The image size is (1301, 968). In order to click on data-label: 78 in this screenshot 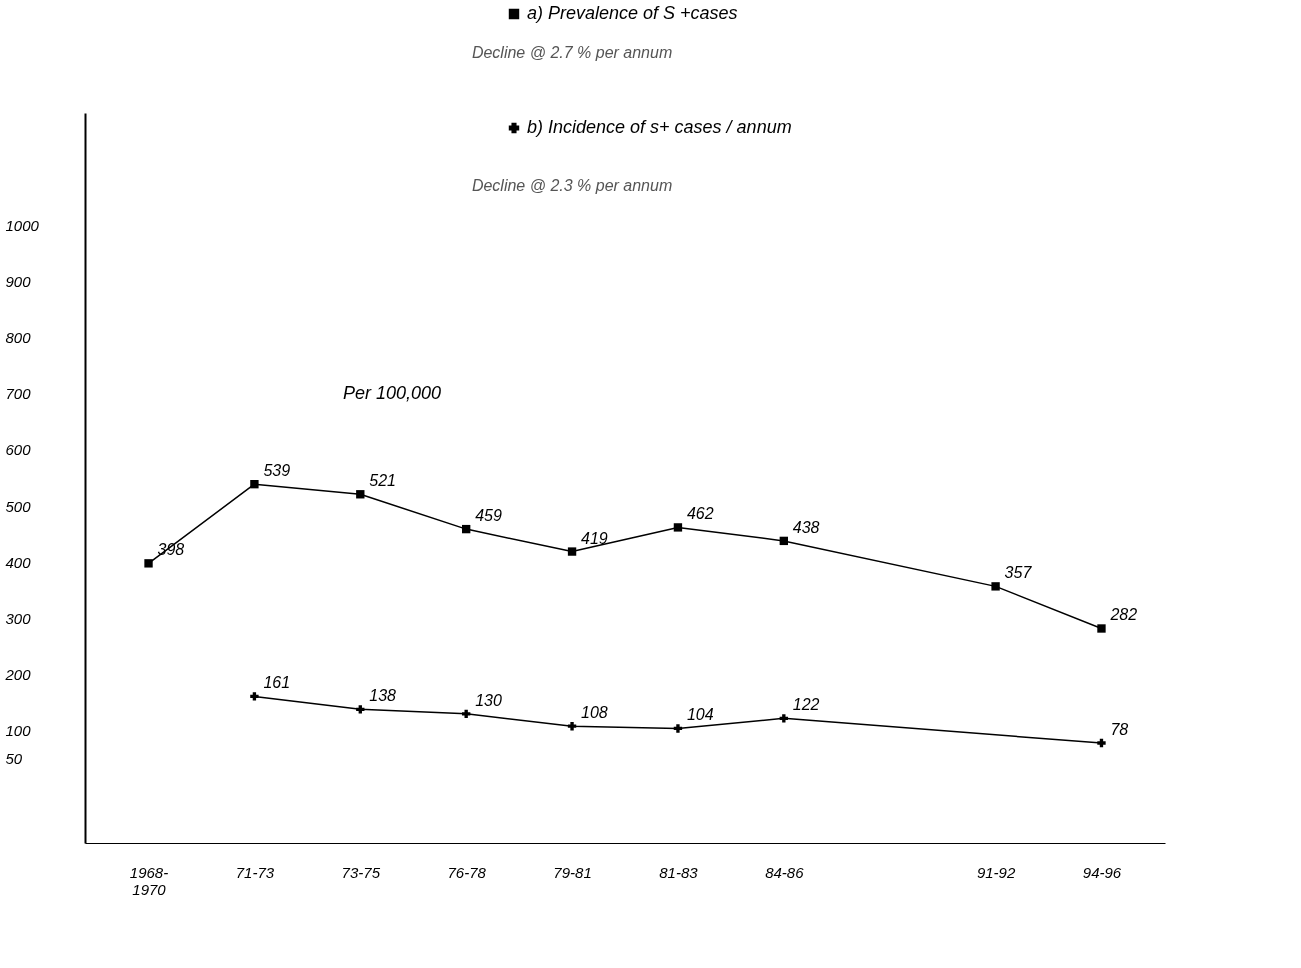, I will do `click(1119, 730)`.